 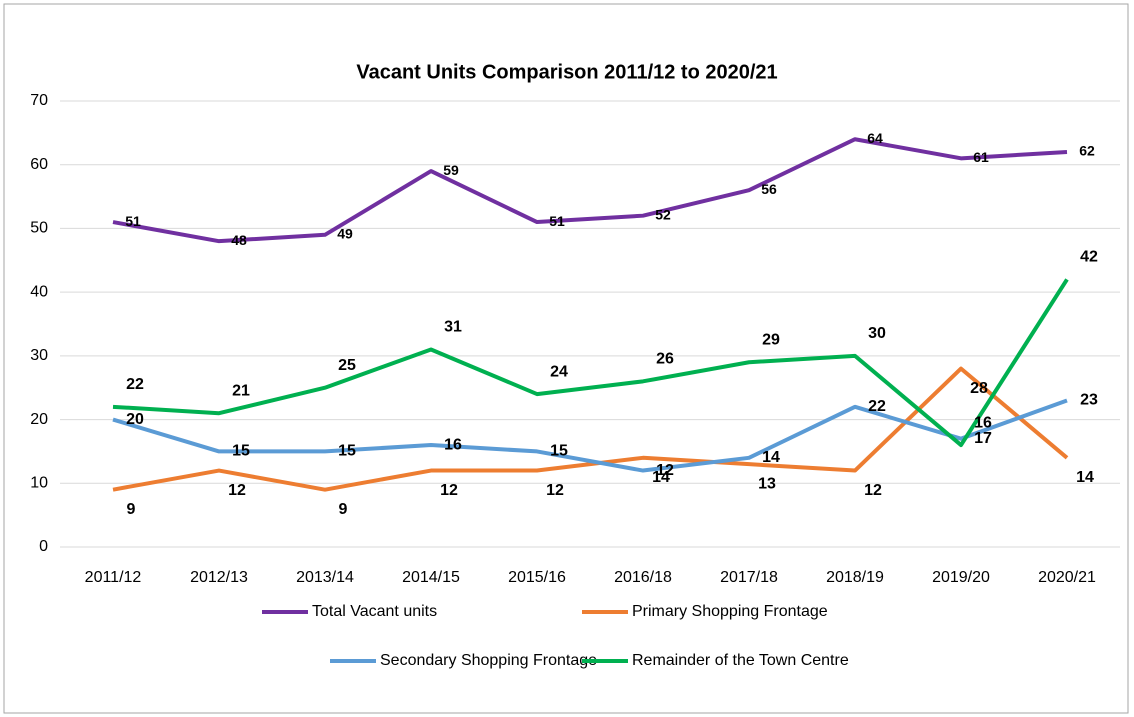 What do you see at coordinates (559, 371) in the screenshot?
I see `data-label: 24` at bounding box center [559, 371].